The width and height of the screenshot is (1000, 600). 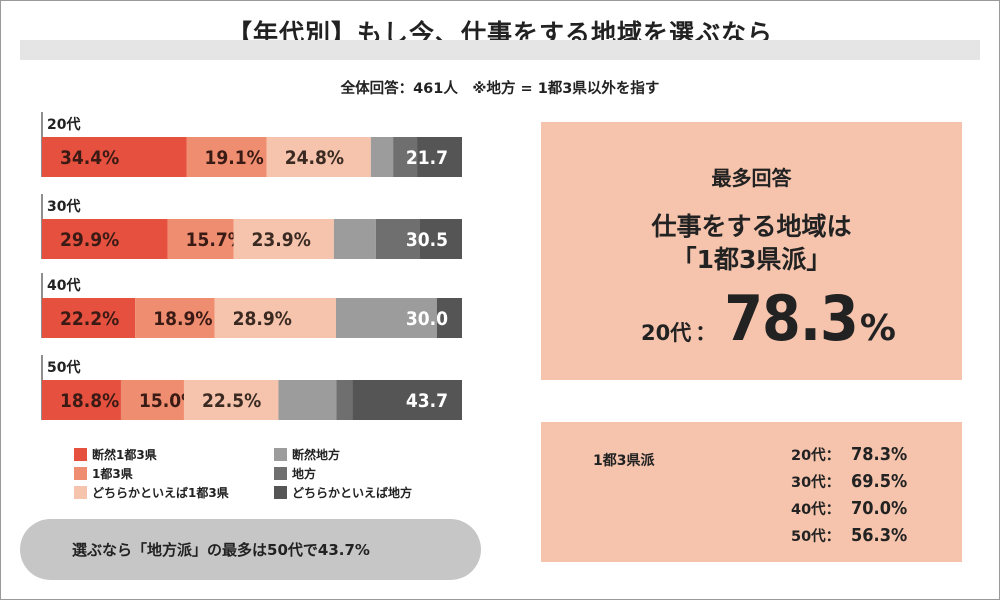 I want to click on highlight-stat: 20代 ： 78.3 %, so click(x=768, y=318).